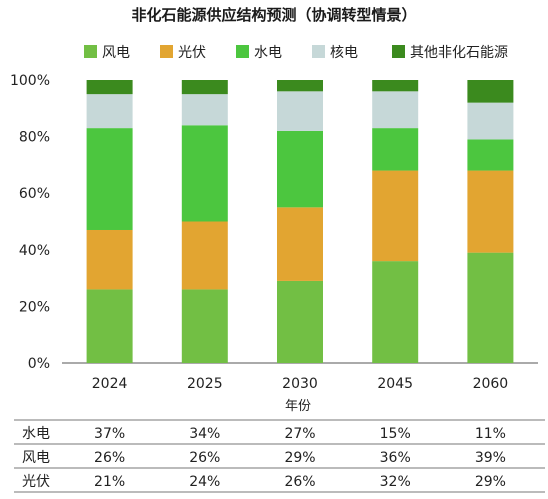  I want to click on x-tick-label-2045: 2045, so click(395, 384).